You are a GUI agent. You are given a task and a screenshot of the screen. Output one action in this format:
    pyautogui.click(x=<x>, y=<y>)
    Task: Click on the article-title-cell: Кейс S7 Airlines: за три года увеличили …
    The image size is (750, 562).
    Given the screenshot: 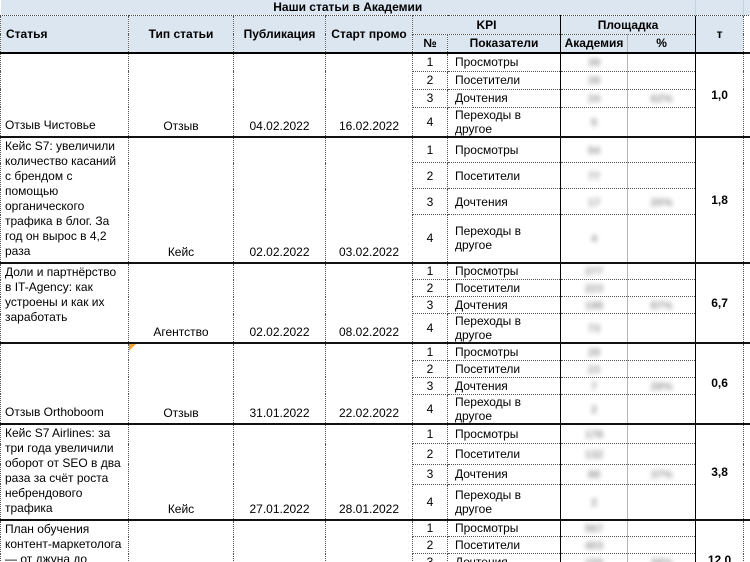 What is the action you would take?
    pyautogui.click(x=64, y=471)
    